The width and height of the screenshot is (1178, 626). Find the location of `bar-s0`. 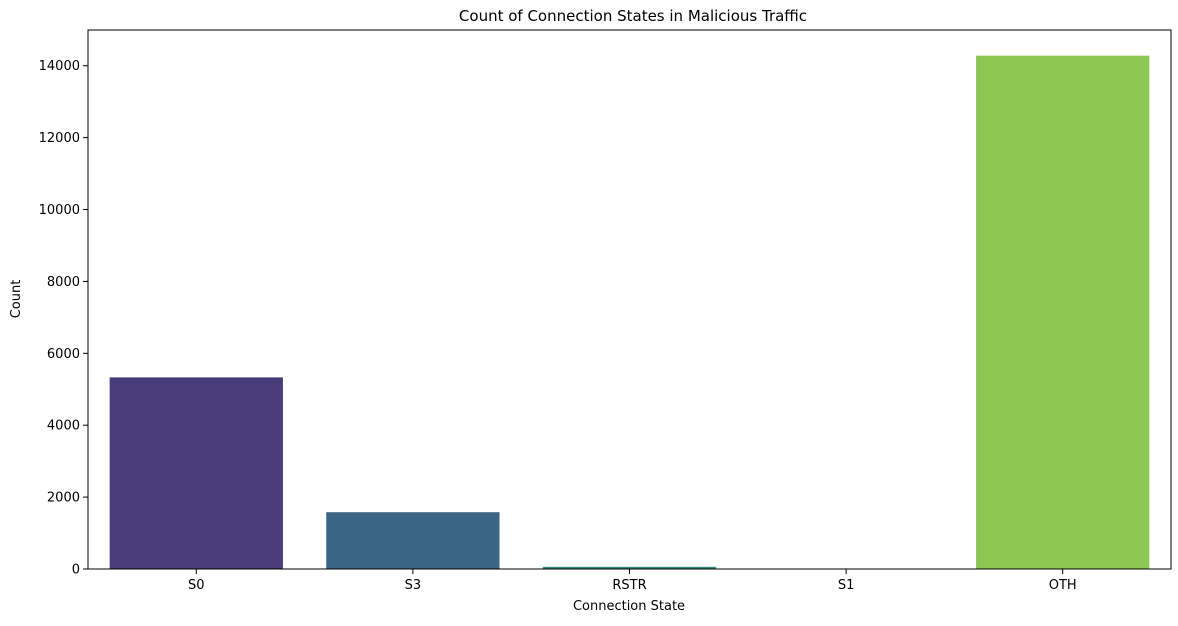

bar-s0 is located at coordinates (196, 473).